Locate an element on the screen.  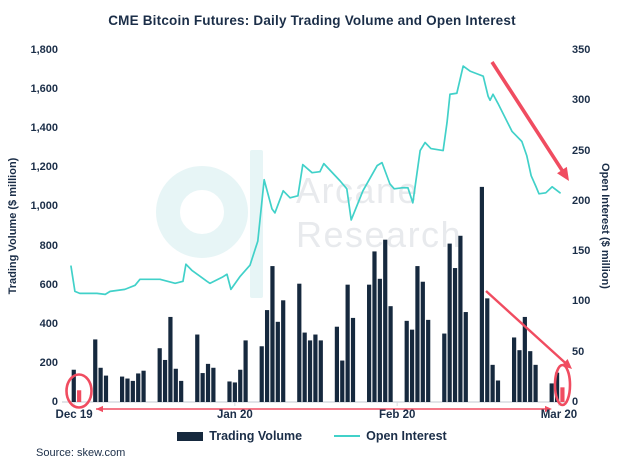
right-axis-tick: 350 is located at coordinates (581, 50).